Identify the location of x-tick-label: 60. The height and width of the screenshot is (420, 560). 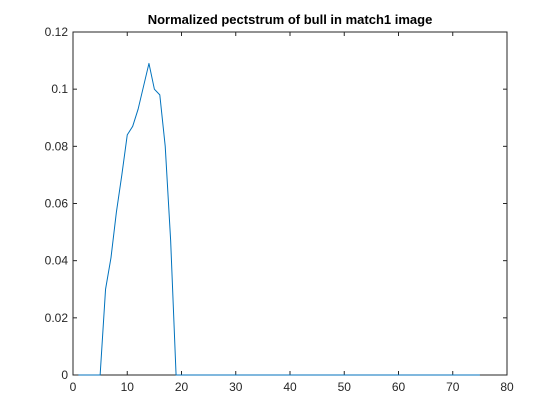
(399, 387).